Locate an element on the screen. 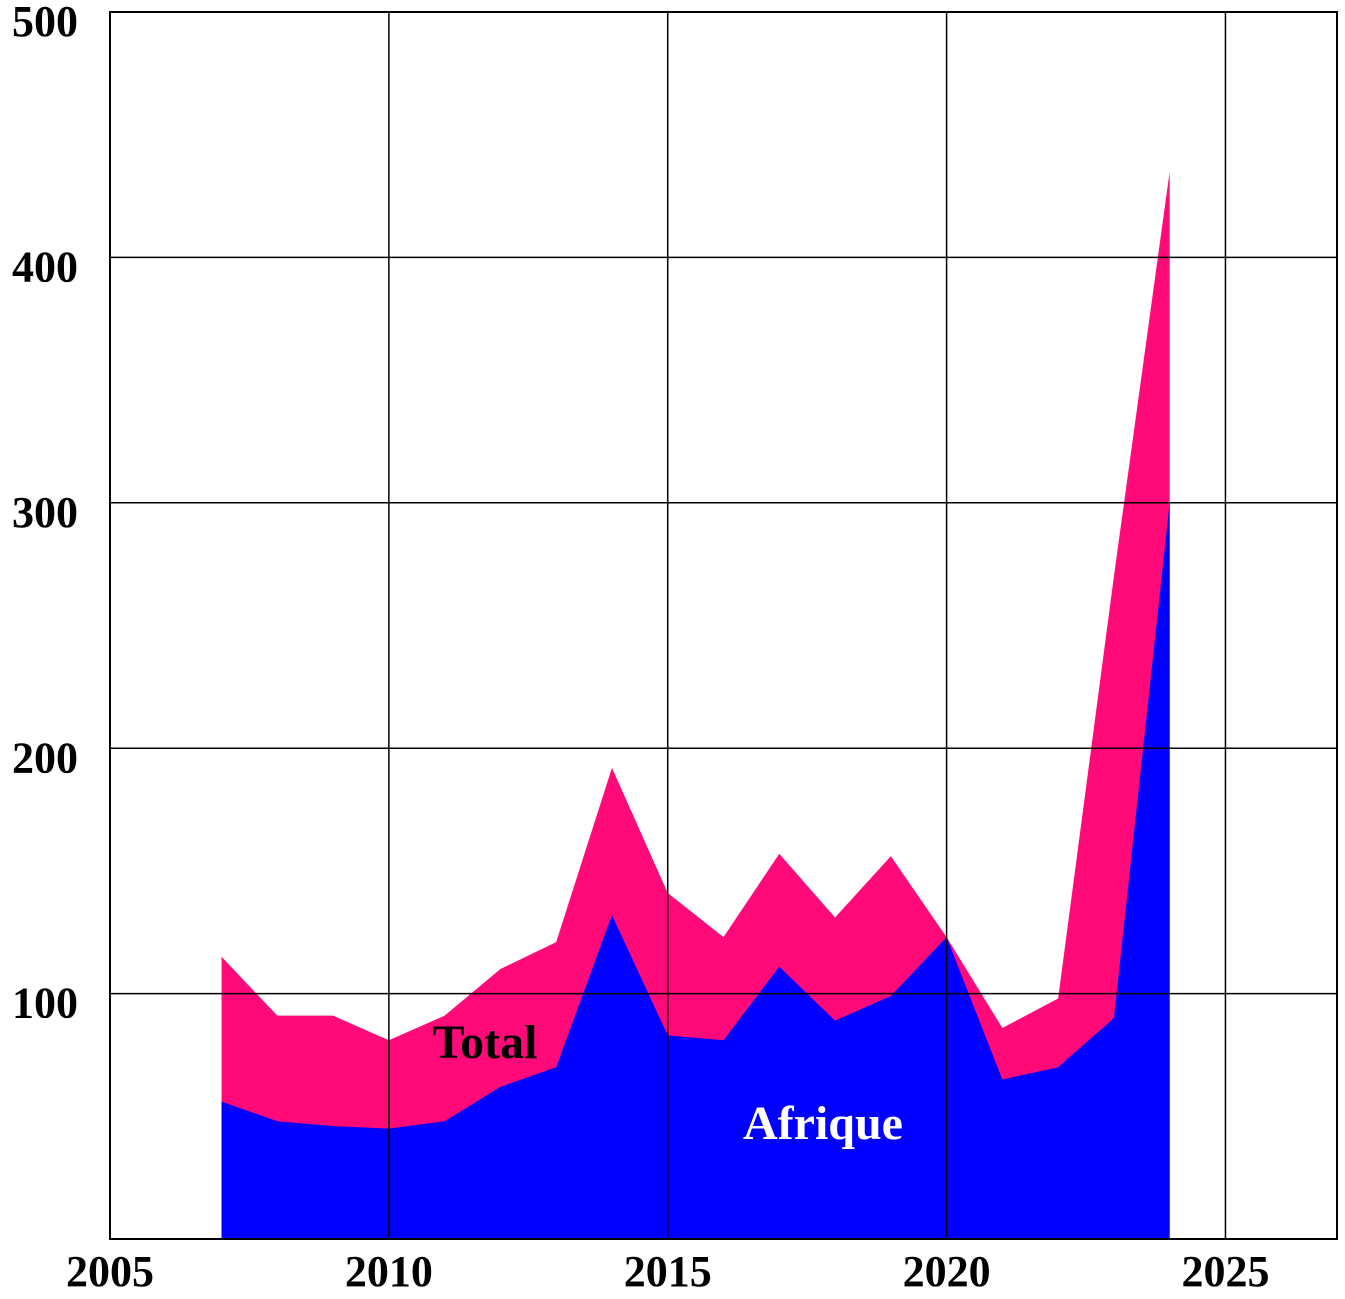  y-tick-label: 400 is located at coordinates (45, 266).